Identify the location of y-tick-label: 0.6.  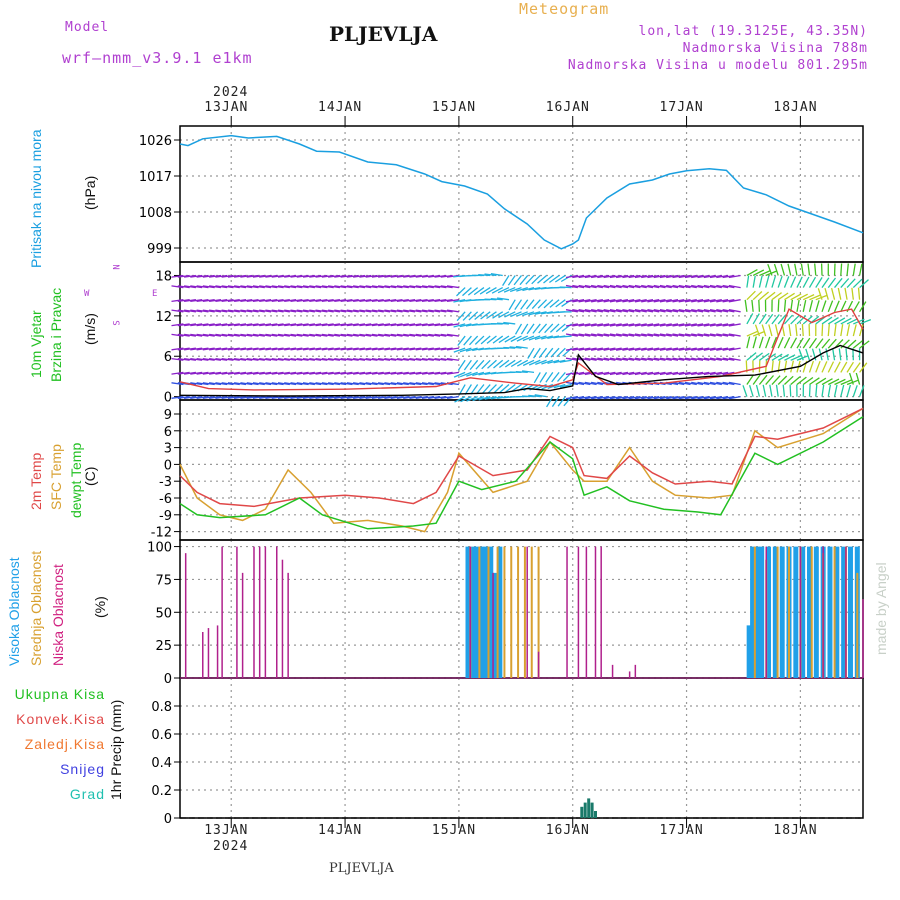
(161, 735).